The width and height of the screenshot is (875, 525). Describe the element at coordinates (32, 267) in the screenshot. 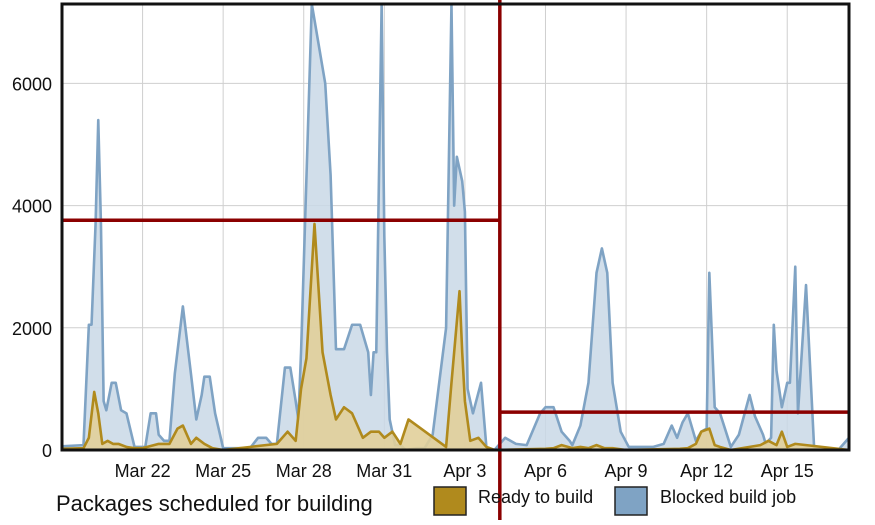

I see `y-axis-ticks: 0 2000 4000 6000` at that location.